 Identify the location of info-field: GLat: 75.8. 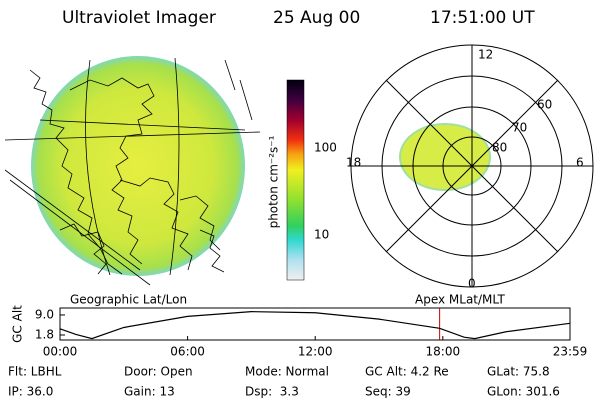
(518, 372).